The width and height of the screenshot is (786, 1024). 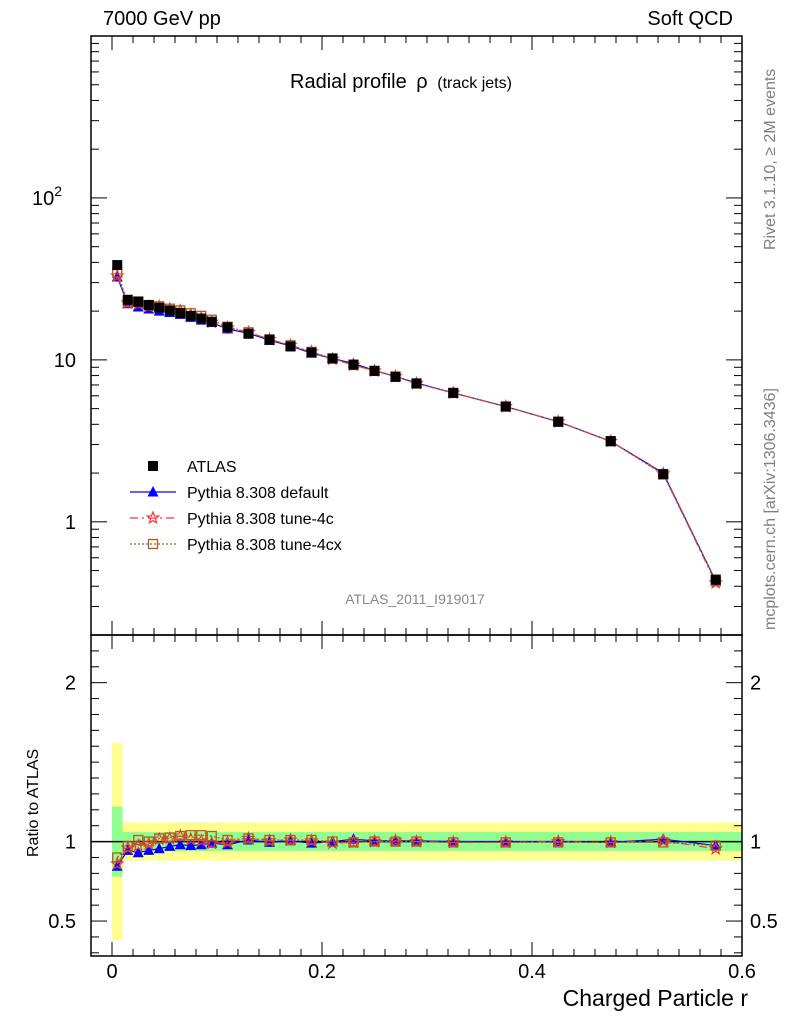 What do you see at coordinates (742, 972) in the screenshot?
I see `x-tick-label: 0.6` at bounding box center [742, 972].